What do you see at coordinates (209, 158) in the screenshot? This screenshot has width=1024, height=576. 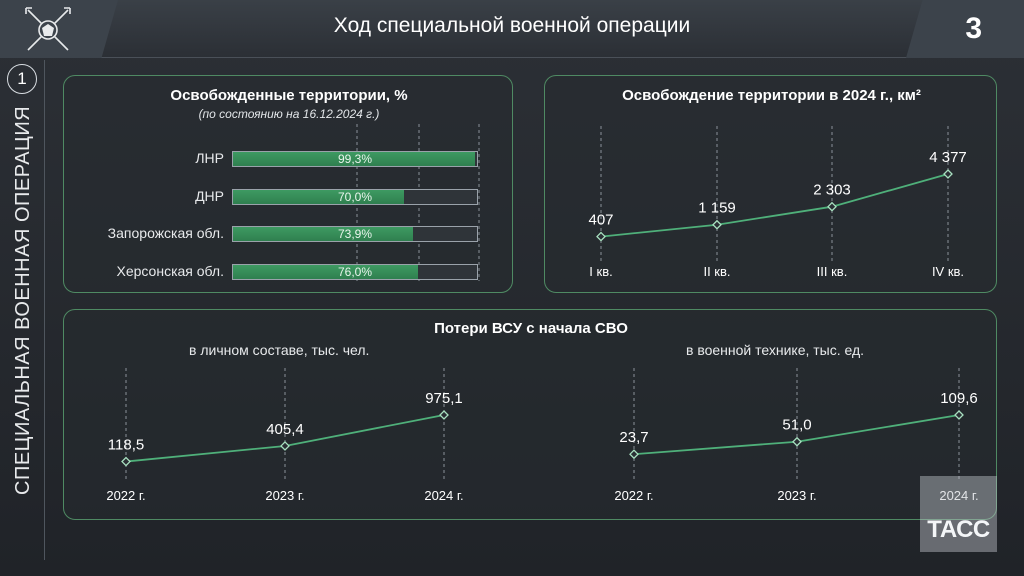 I see `bar-category-label: ЛНР` at bounding box center [209, 158].